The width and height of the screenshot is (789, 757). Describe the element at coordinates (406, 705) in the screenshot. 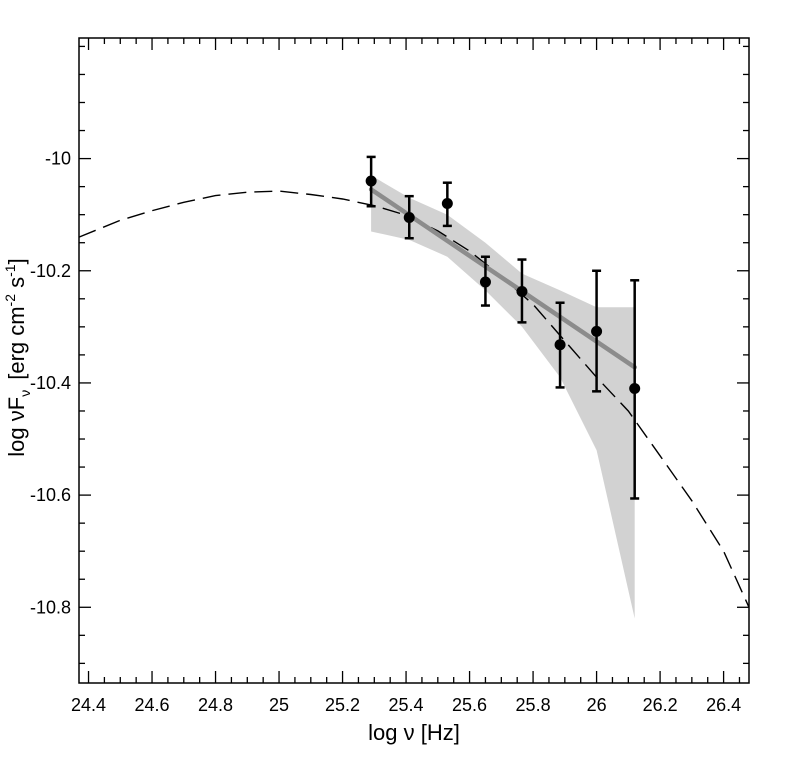

I see `x-tick-label: 25.4` at that location.